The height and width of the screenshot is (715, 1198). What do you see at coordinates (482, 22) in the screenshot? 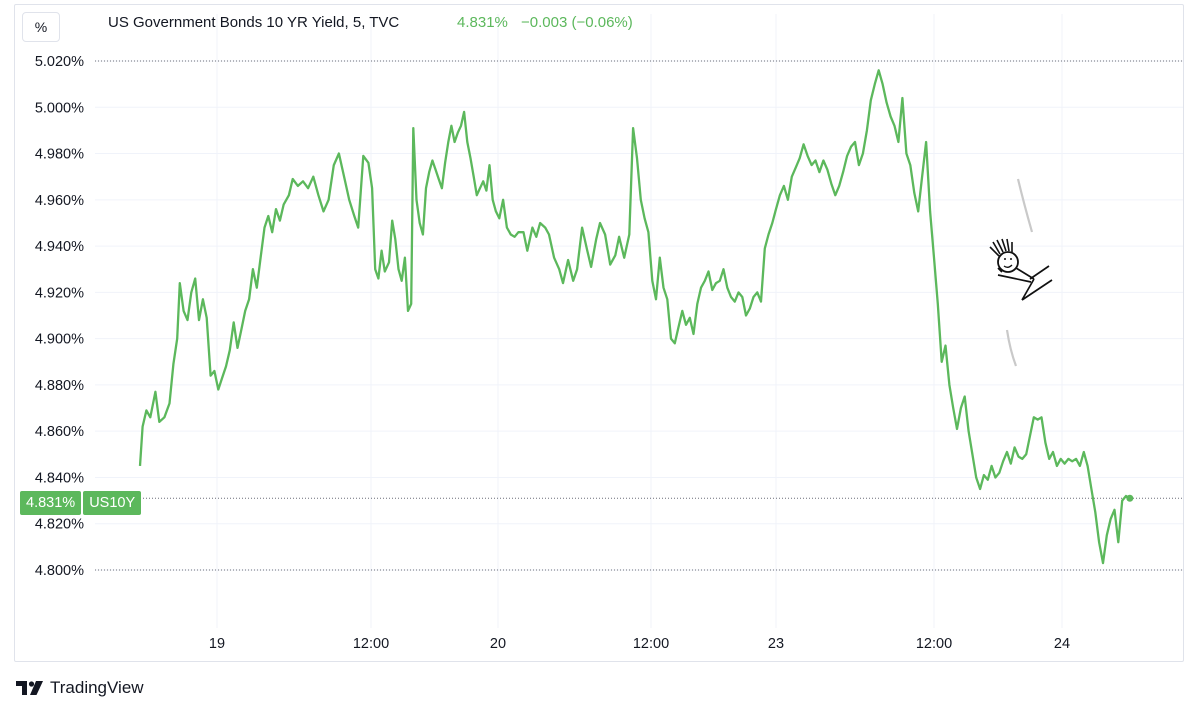
I see `last-value: 4.831%` at bounding box center [482, 22].